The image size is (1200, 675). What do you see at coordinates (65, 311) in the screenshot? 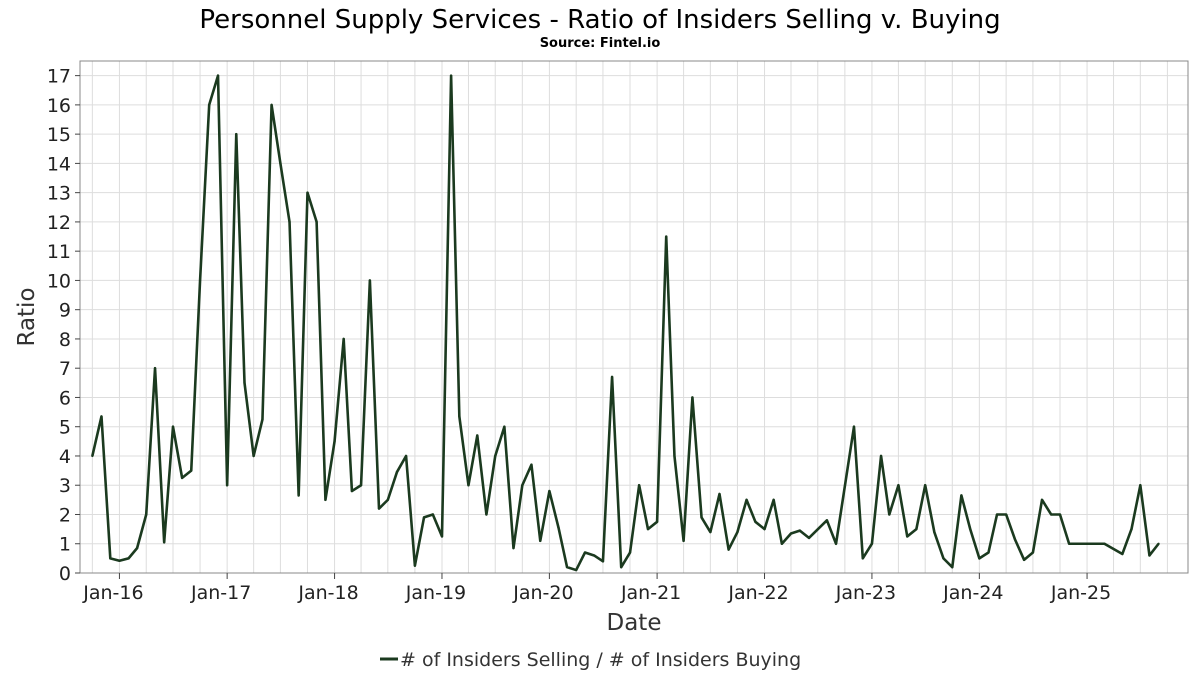
I see `y-tick-label: 9` at bounding box center [65, 311].